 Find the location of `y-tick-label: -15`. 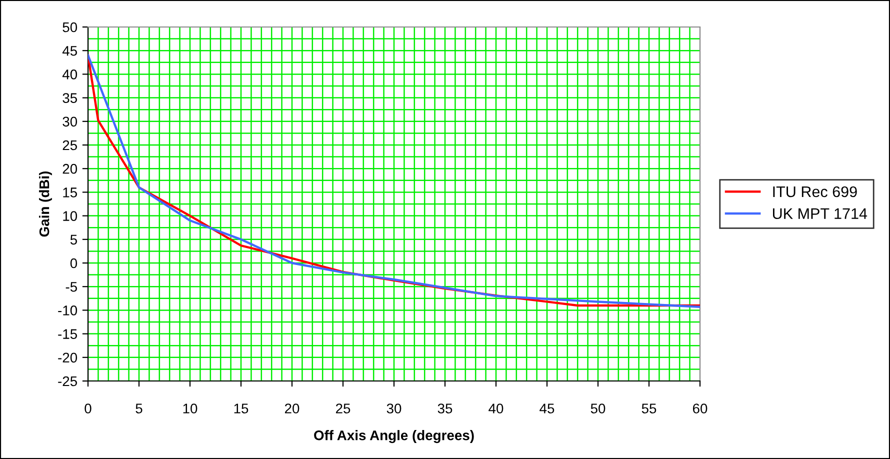

y-tick-label: -15 is located at coordinates (68, 334).